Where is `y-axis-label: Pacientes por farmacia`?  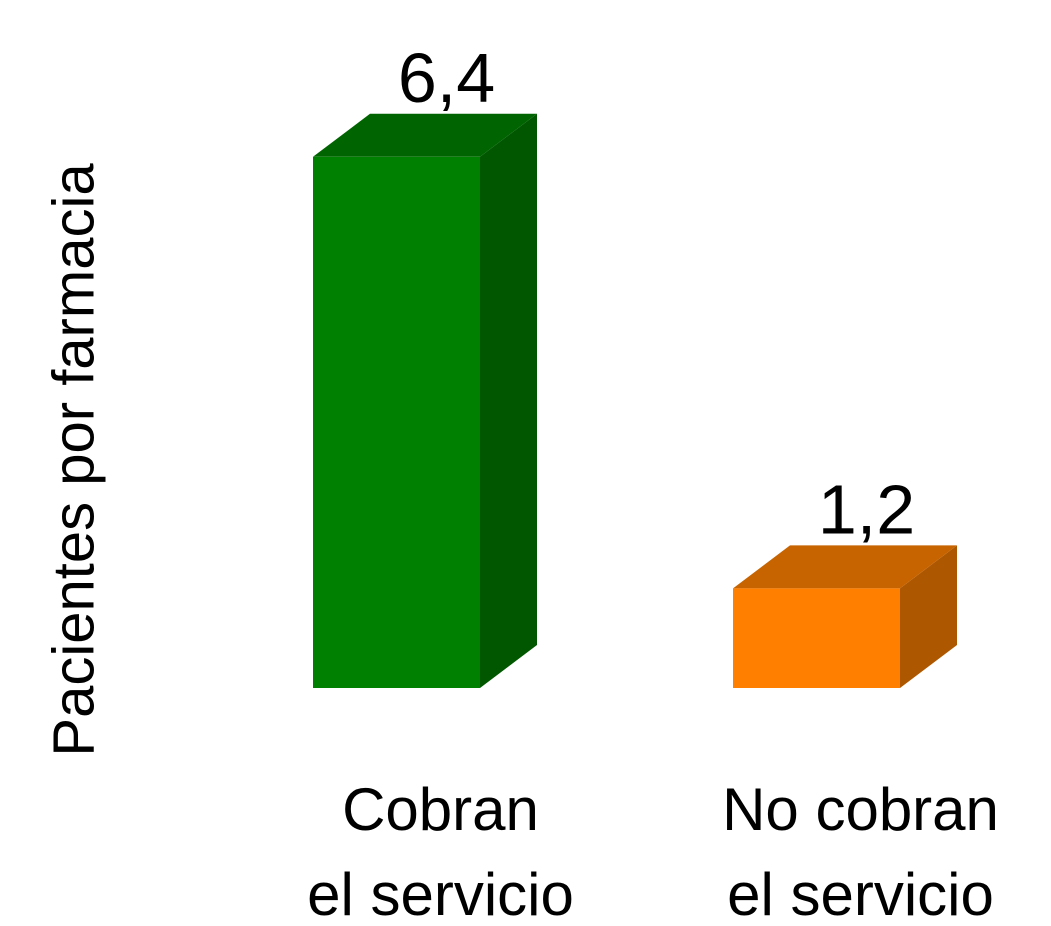 y-axis-label: Pacientes por farmacia is located at coordinates (73, 460).